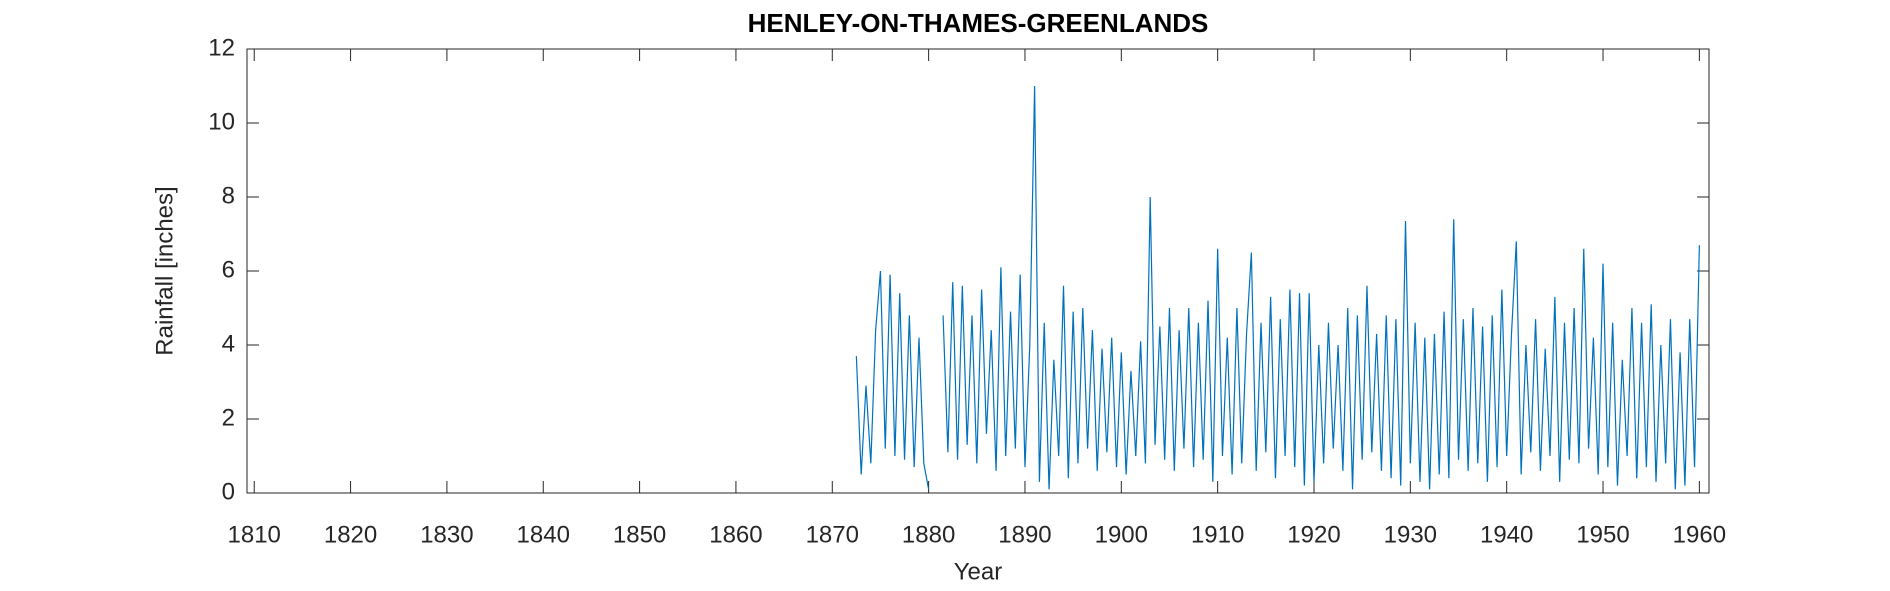 The width and height of the screenshot is (1890, 591). Describe the element at coordinates (228, 269) in the screenshot. I see `y-tick-label: 6` at that location.